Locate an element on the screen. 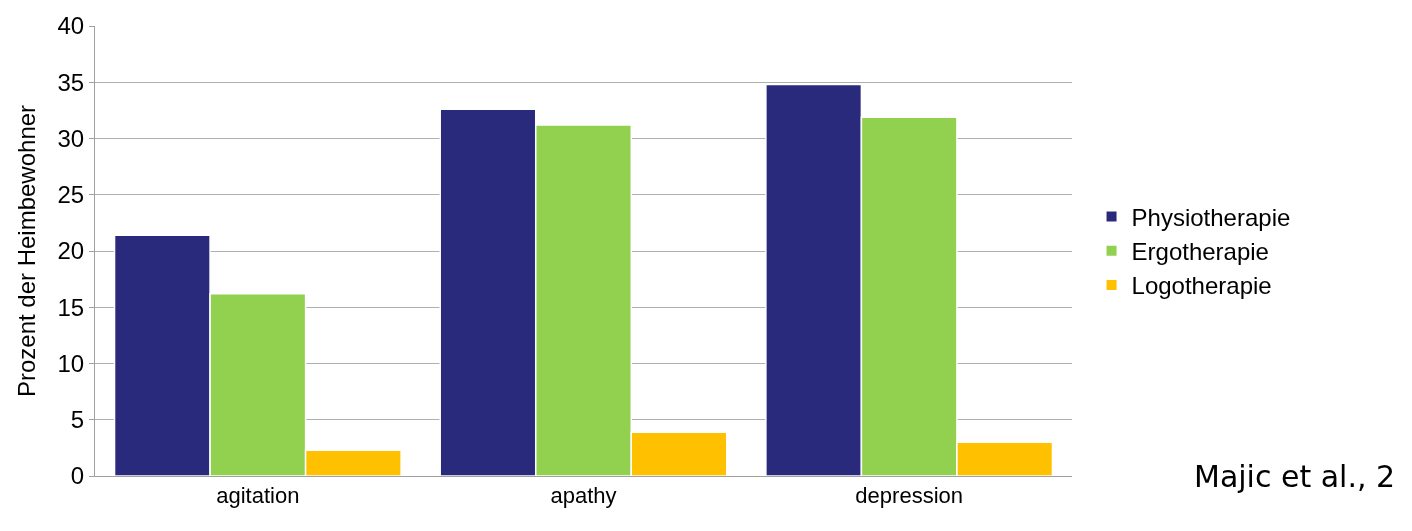 The image size is (1412, 531). y-tick-label: 25 is located at coordinates (71, 195).